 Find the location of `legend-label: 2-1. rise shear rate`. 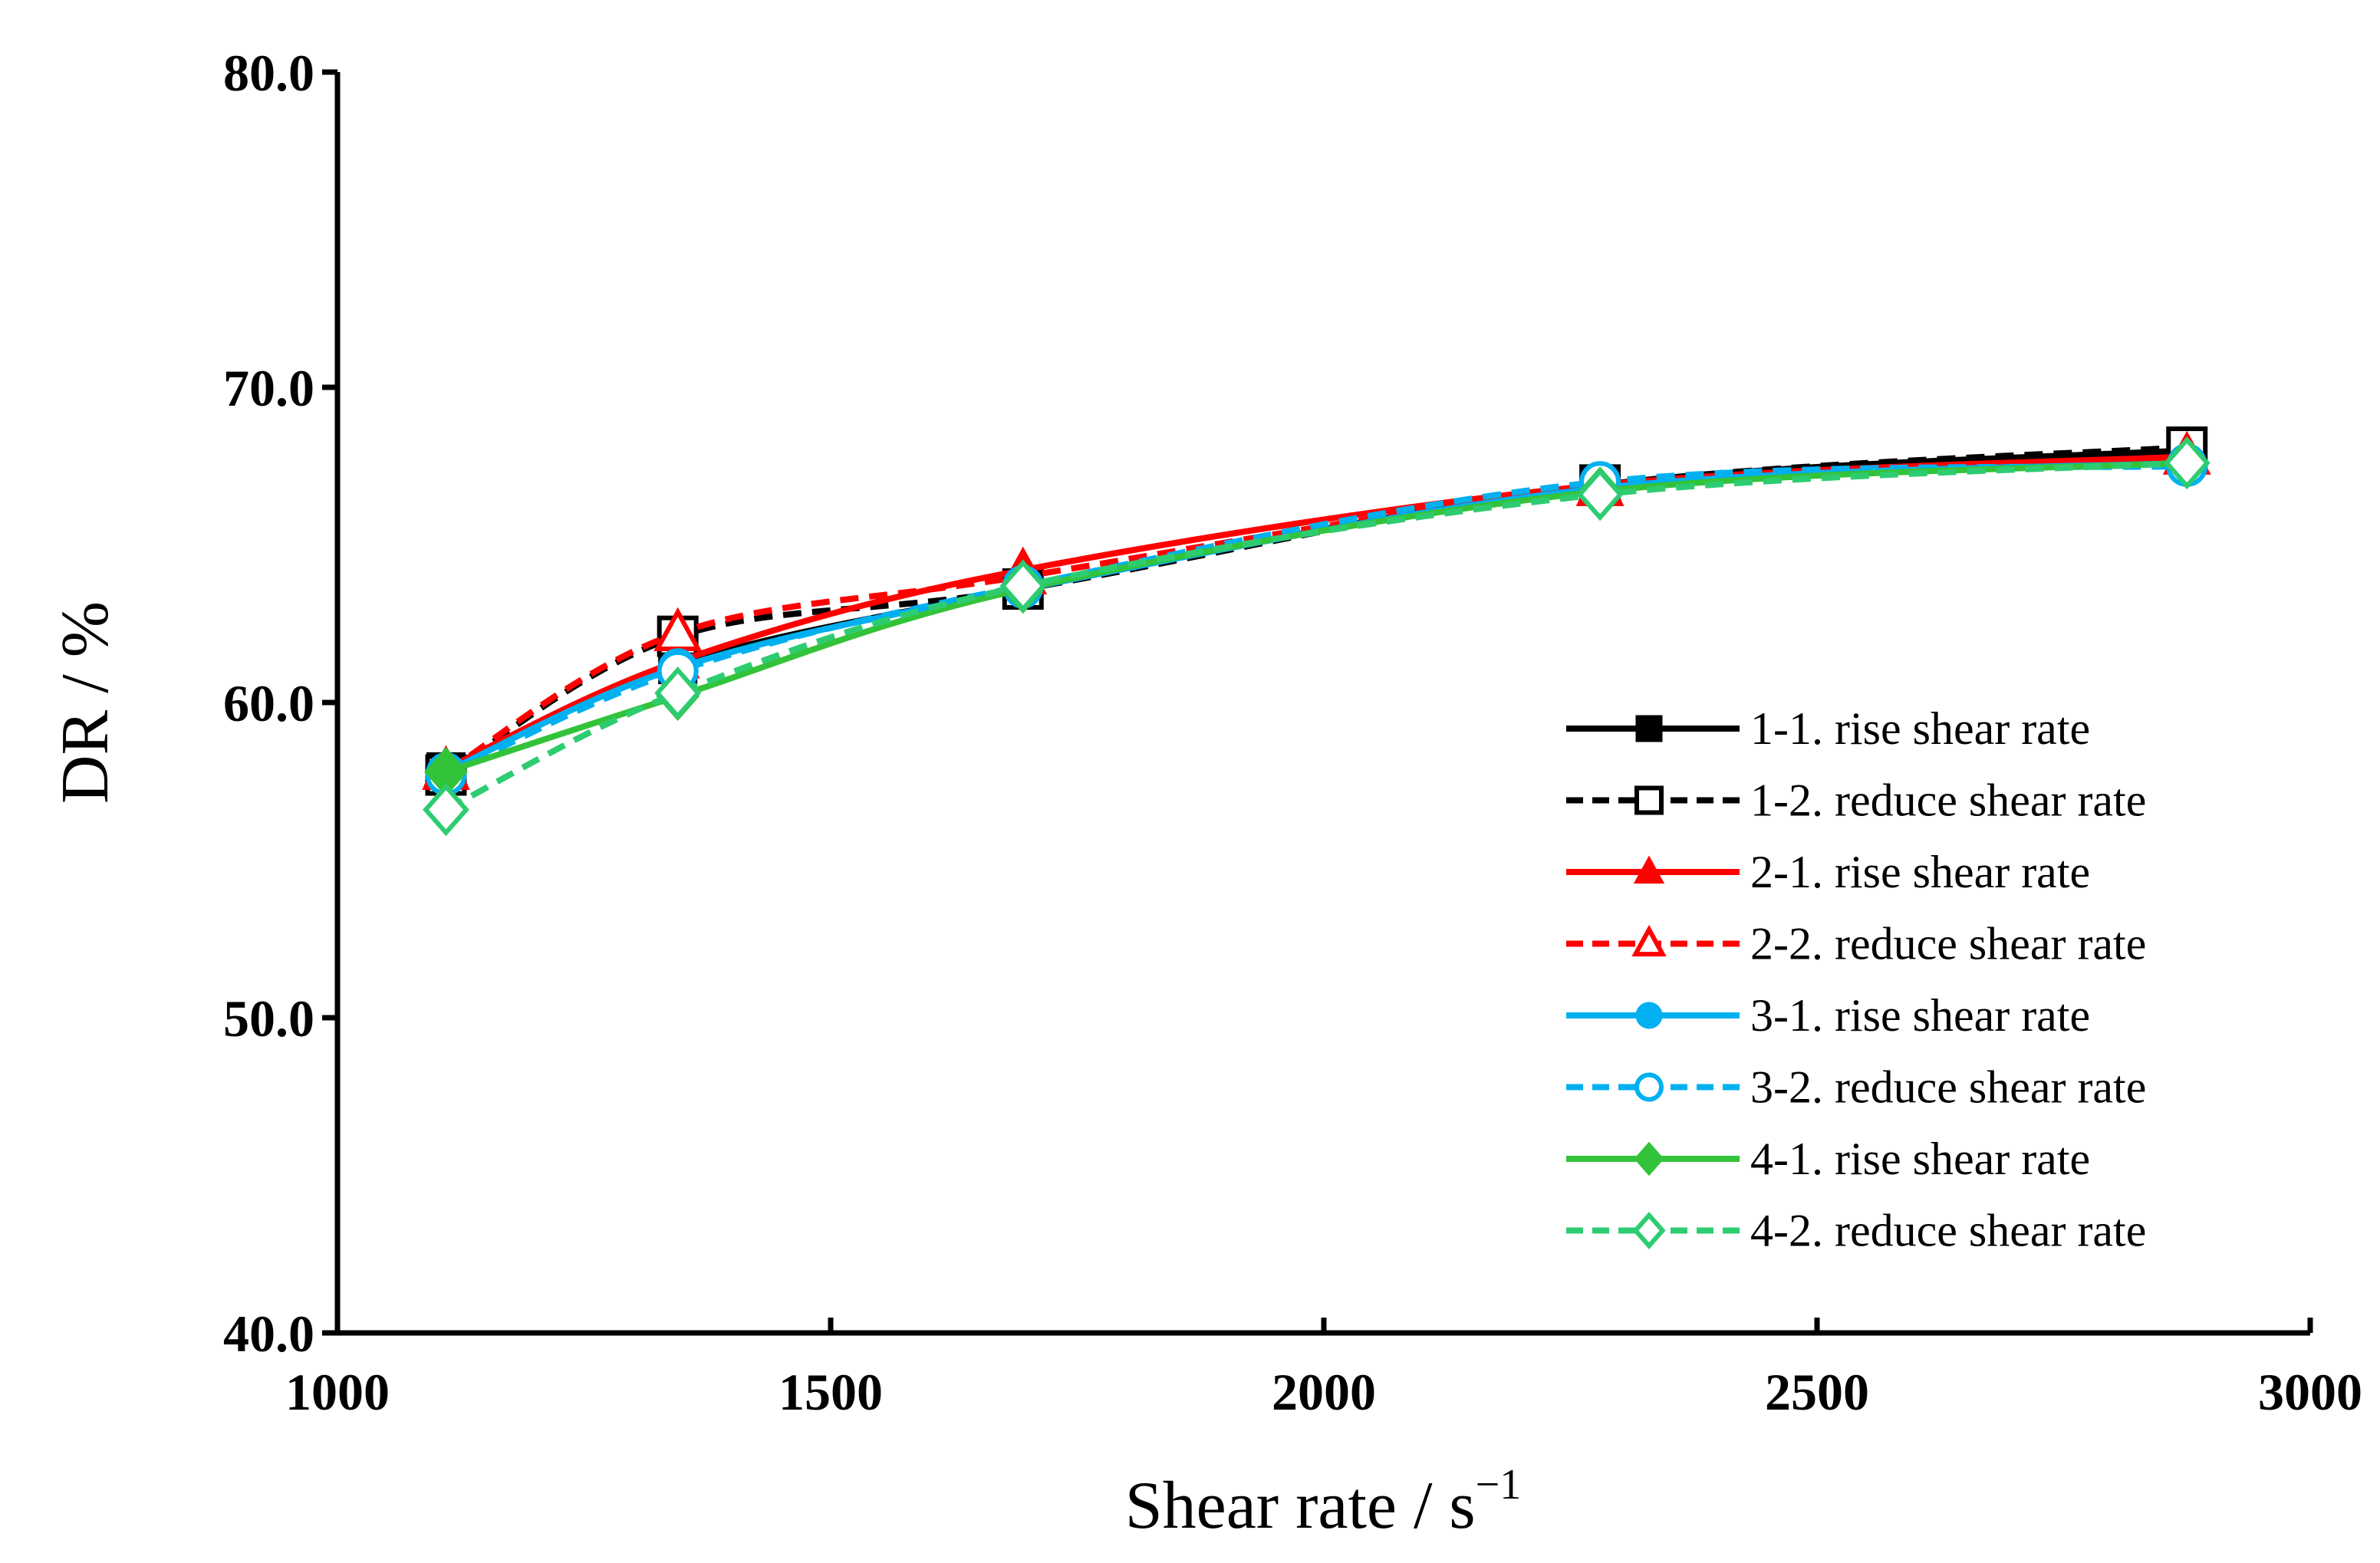

legend-label: 2-1. rise shear rate is located at coordinates (1920, 872).